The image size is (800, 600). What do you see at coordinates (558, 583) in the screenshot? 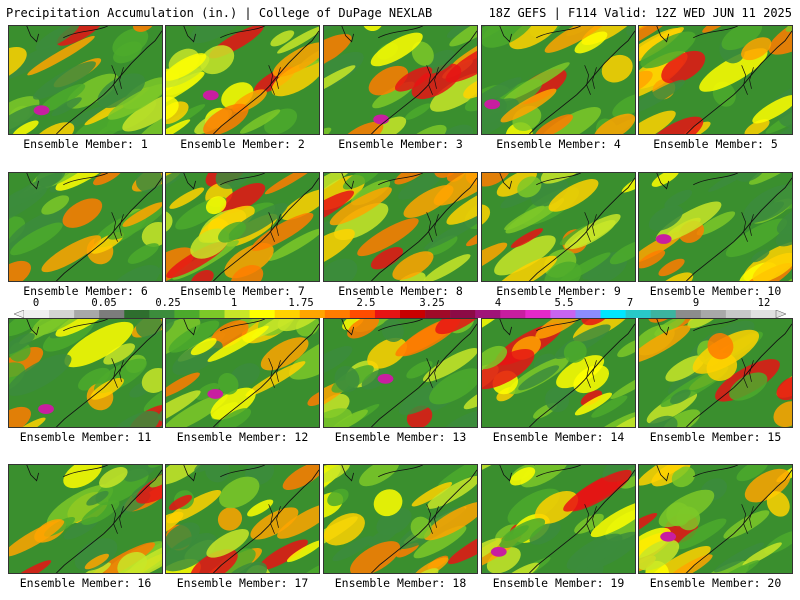
I see `panel-caption: Ensemble Member: 19` at bounding box center [558, 583].